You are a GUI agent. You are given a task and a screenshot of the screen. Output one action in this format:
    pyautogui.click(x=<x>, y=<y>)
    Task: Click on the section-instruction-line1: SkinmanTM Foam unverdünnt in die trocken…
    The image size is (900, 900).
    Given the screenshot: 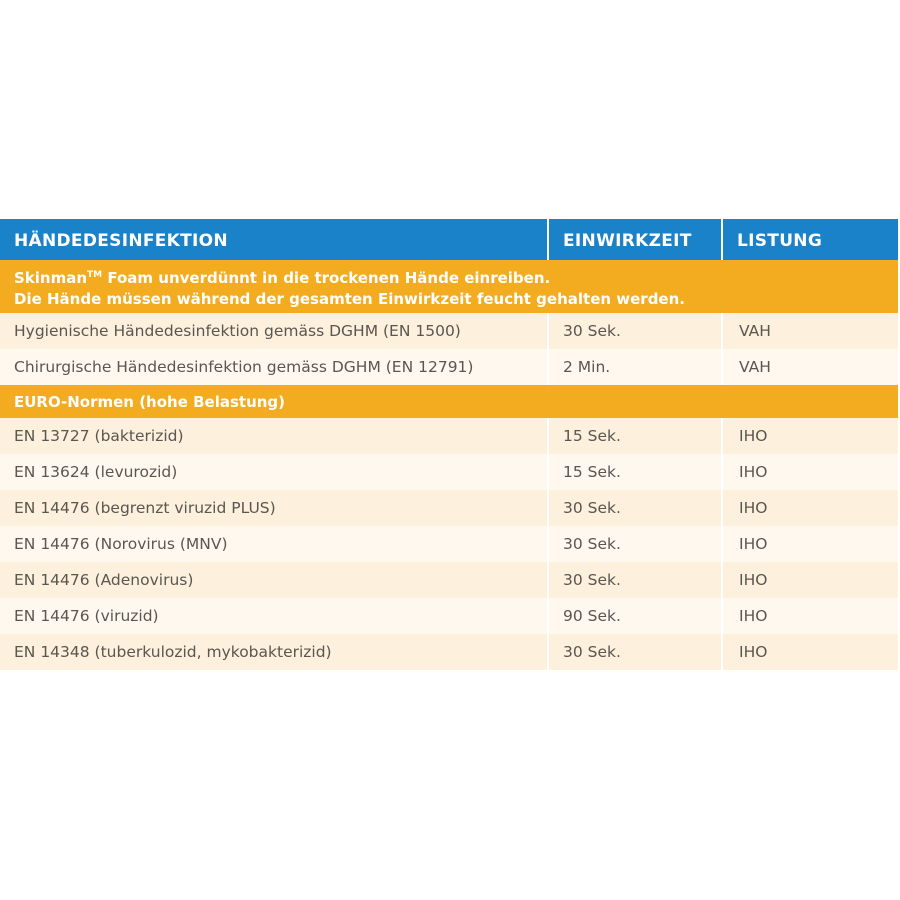 What is the action you would take?
    pyautogui.click(x=282, y=278)
    